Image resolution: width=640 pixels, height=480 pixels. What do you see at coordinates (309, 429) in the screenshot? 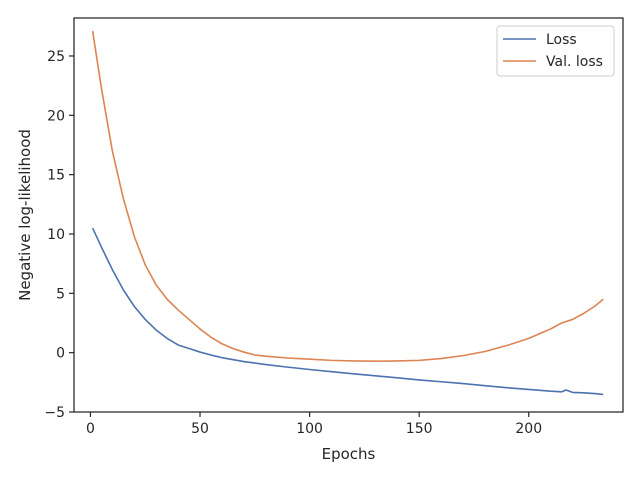
I see `x-tick-label: 100` at bounding box center [309, 429].